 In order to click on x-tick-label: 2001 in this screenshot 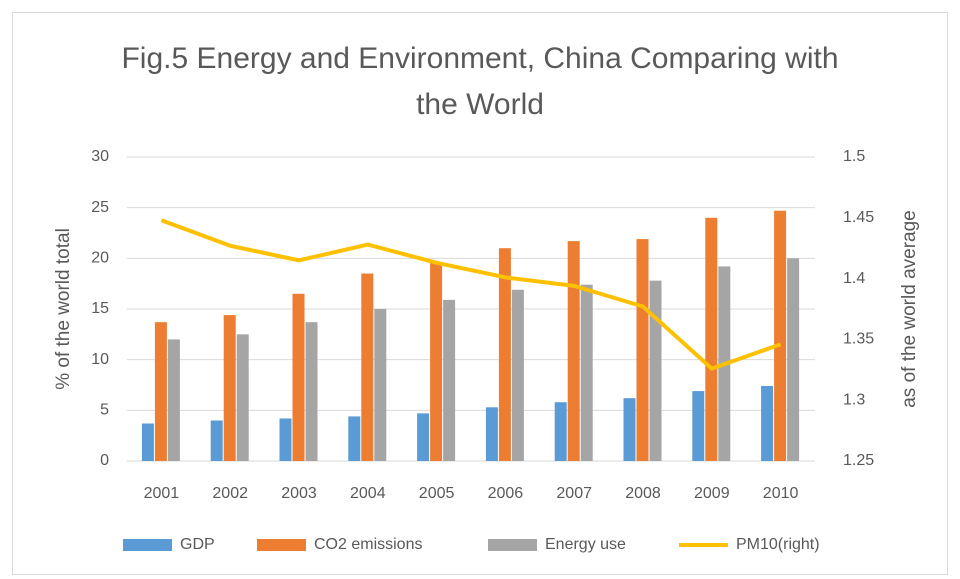, I will do `click(162, 493)`.